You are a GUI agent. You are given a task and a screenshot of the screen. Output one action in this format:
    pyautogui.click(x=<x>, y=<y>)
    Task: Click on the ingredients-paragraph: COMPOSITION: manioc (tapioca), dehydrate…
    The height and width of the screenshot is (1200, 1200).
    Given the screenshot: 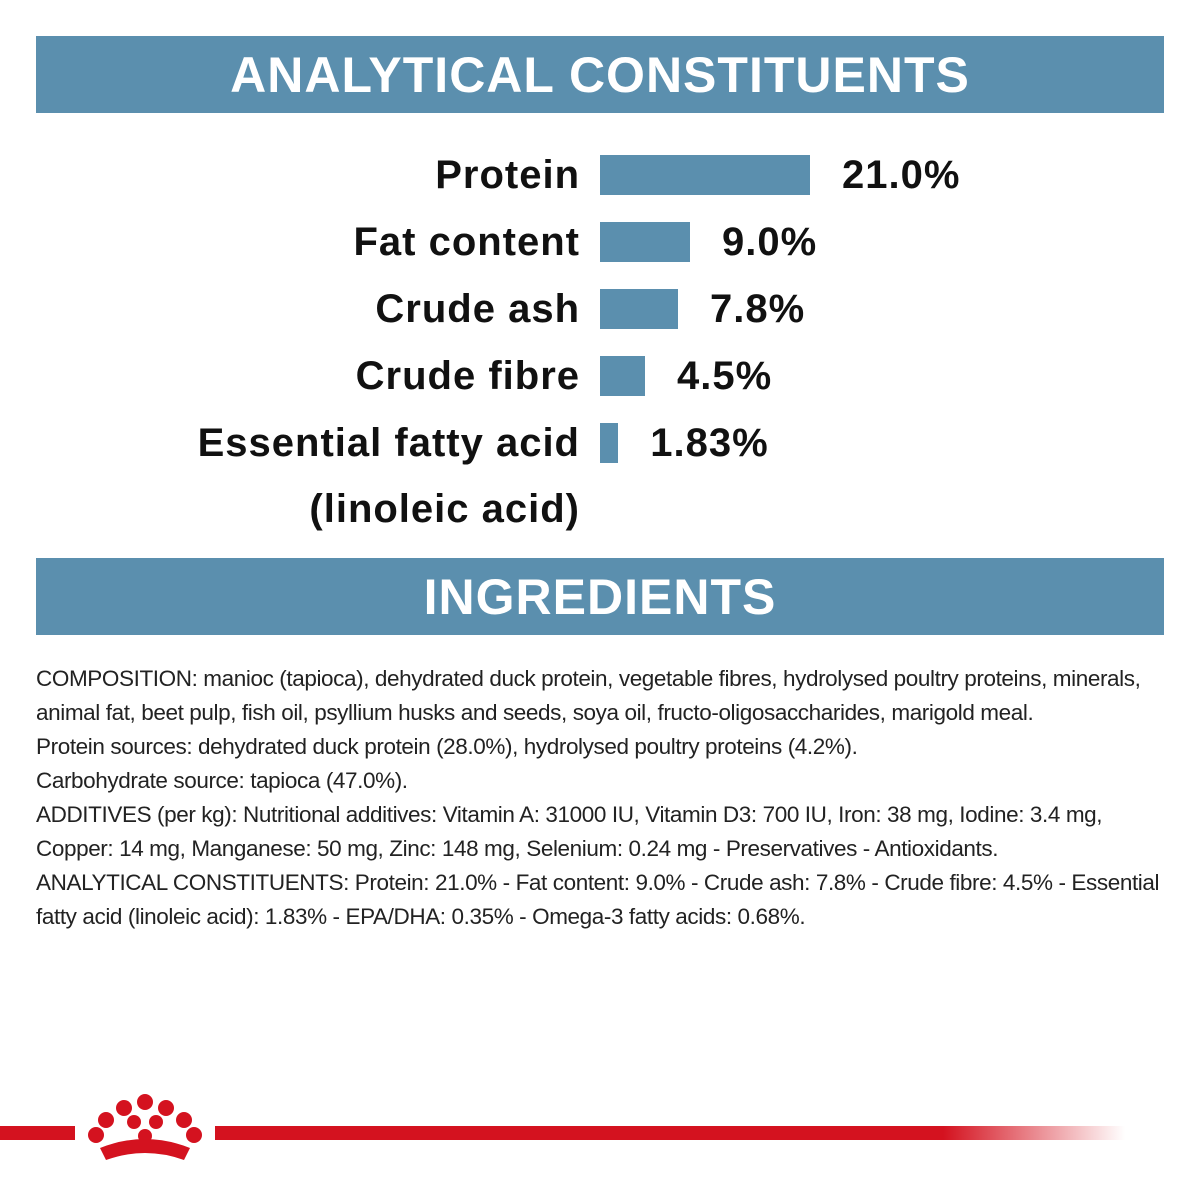 What is the action you would take?
    pyautogui.click(x=588, y=695)
    